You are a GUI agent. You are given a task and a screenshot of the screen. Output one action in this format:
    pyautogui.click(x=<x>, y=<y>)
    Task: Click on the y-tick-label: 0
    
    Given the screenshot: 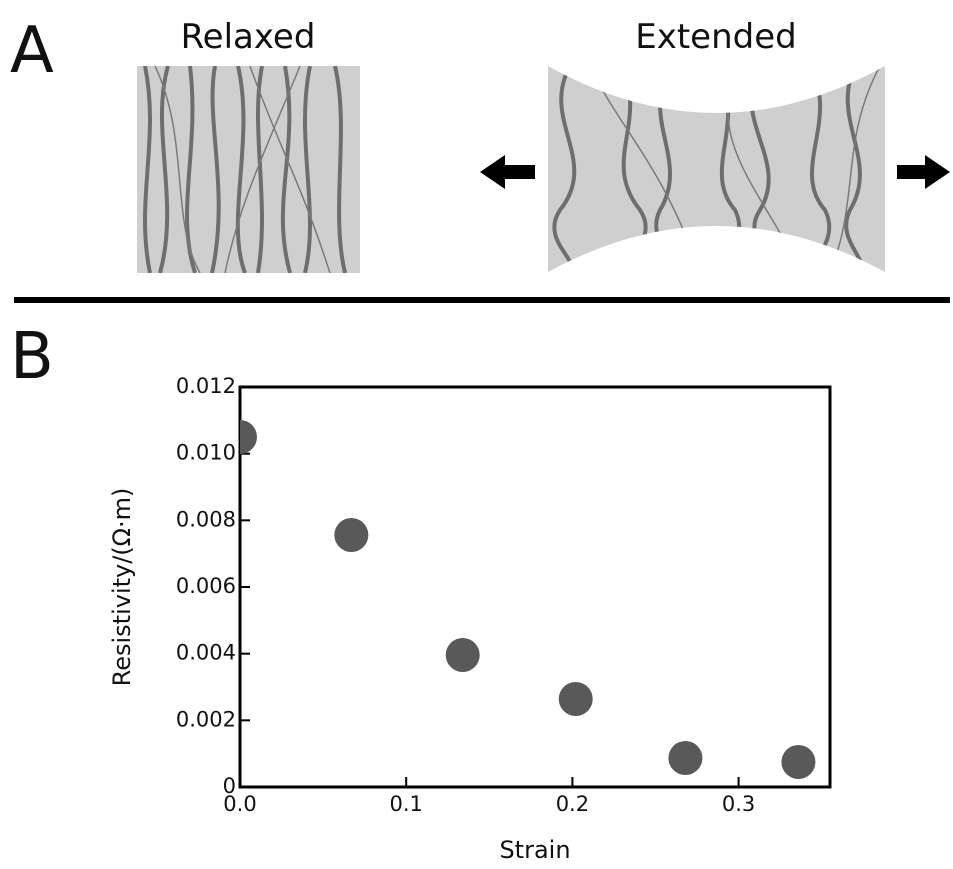 What is the action you would take?
    pyautogui.click(x=229, y=786)
    